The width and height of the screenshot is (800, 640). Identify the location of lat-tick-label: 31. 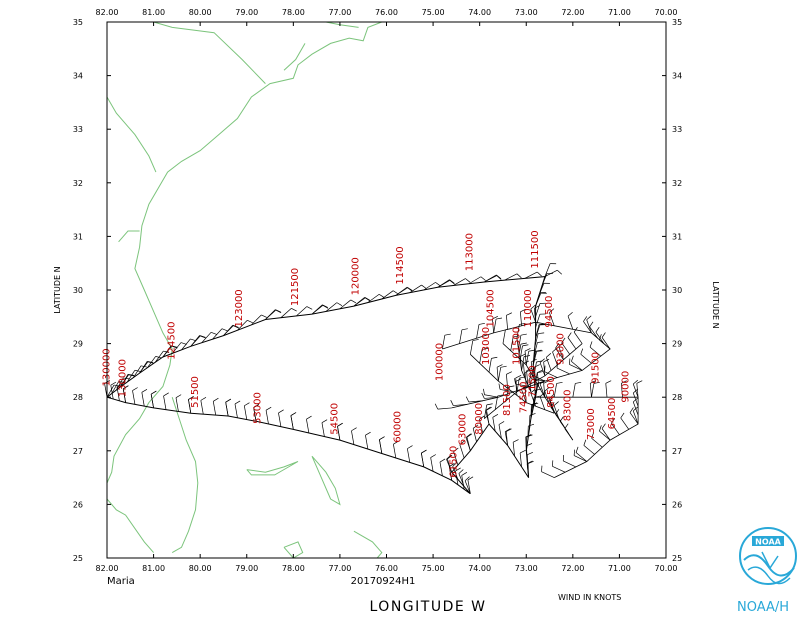
(677, 236).